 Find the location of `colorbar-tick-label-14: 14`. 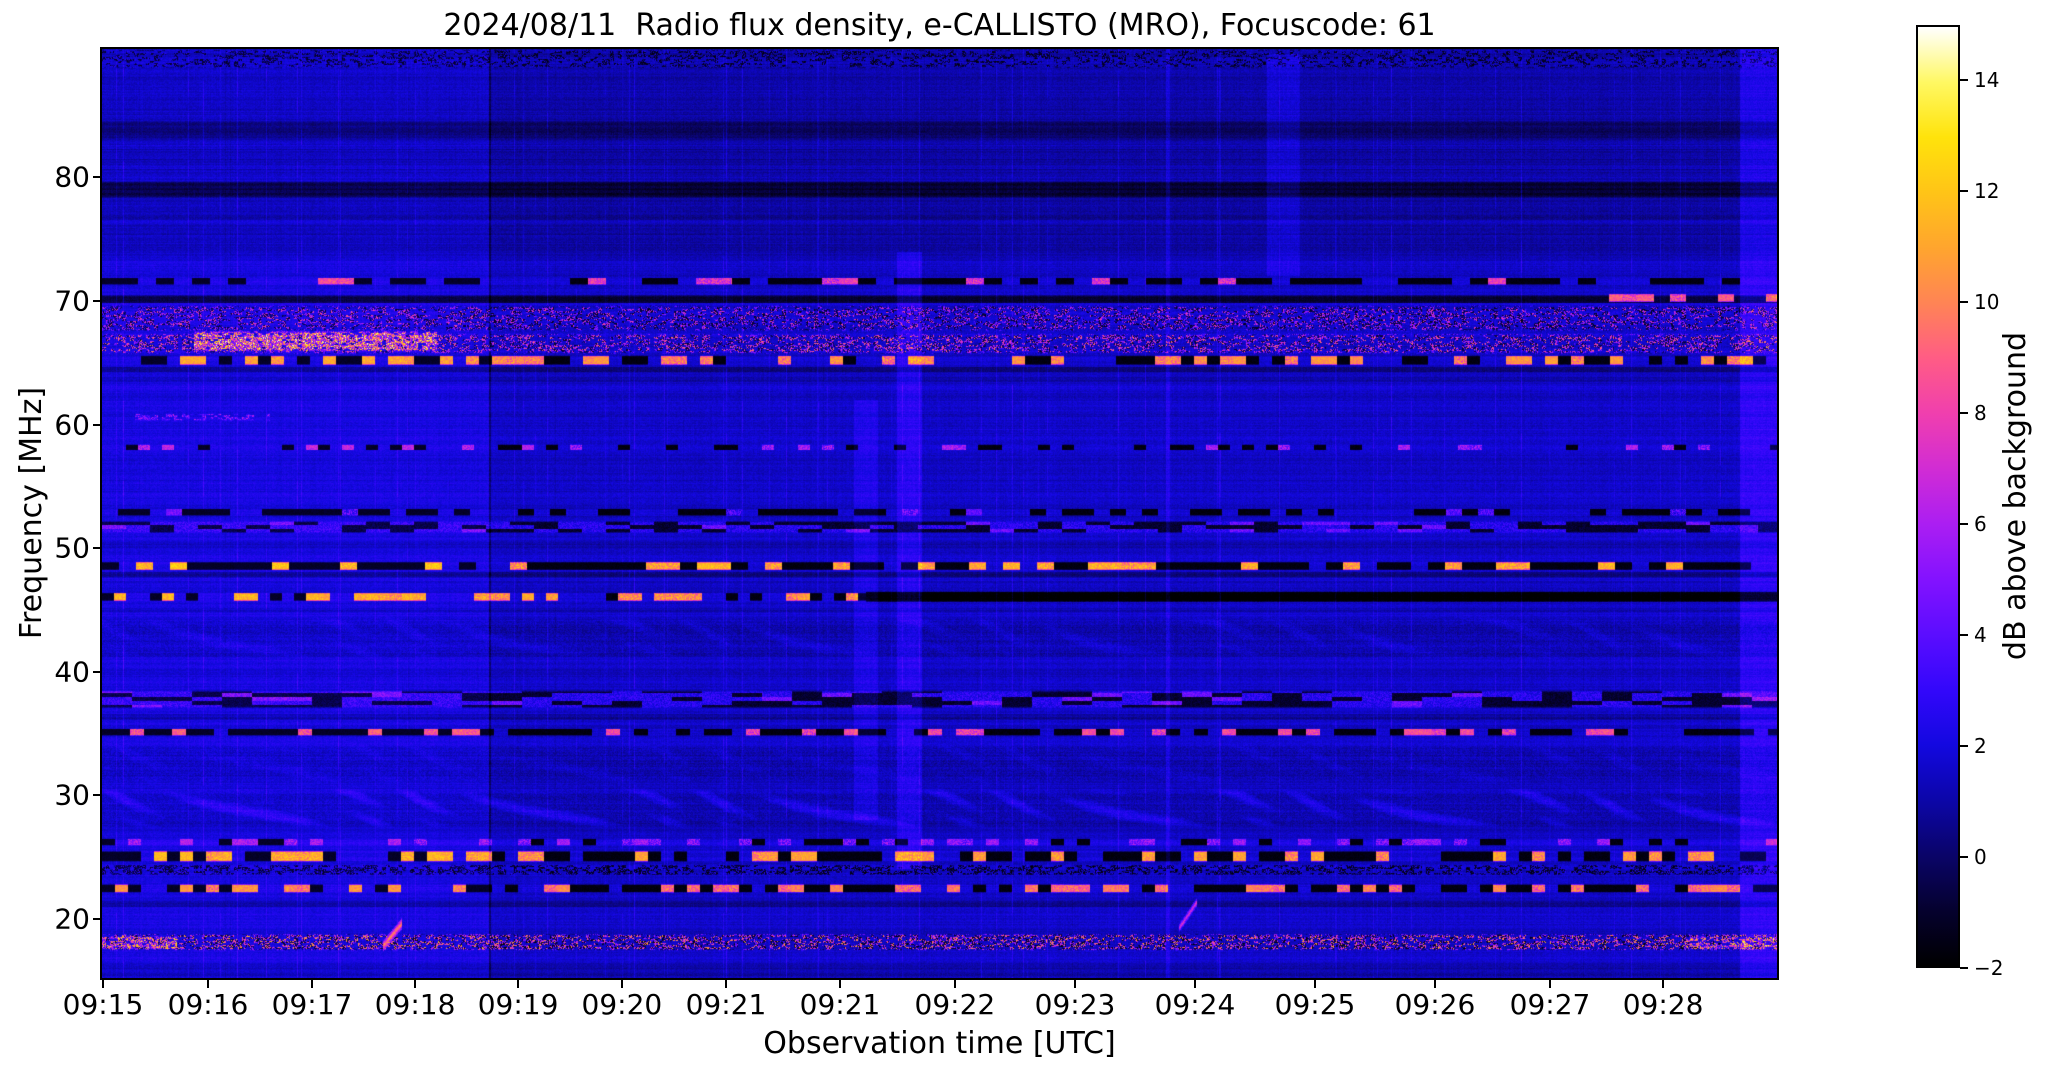

colorbar-tick-label-14: 14 is located at coordinates (1987, 80).